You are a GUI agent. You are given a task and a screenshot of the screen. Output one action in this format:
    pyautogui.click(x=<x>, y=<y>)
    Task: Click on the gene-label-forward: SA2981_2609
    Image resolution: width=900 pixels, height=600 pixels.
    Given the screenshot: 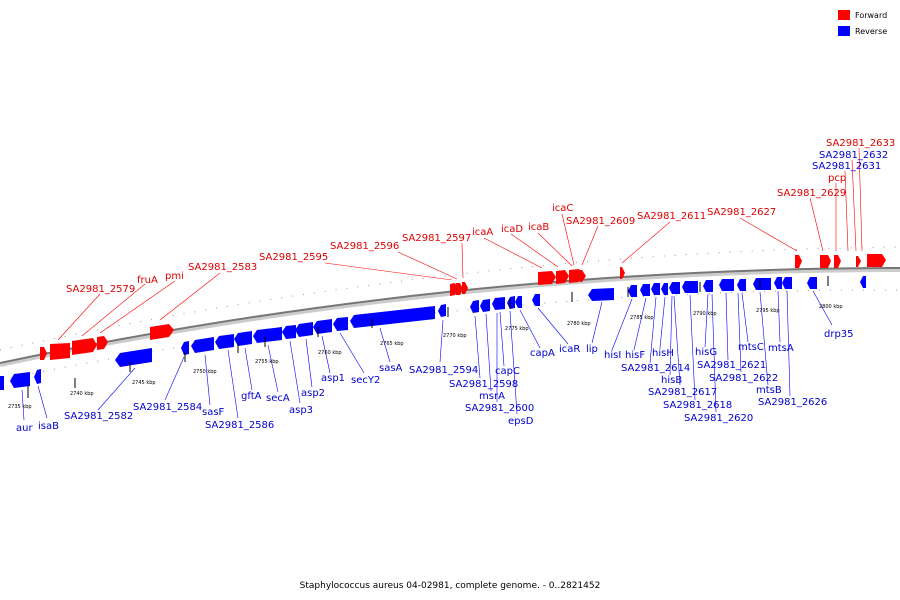 What is the action you would take?
    pyautogui.click(x=600, y=221)
    